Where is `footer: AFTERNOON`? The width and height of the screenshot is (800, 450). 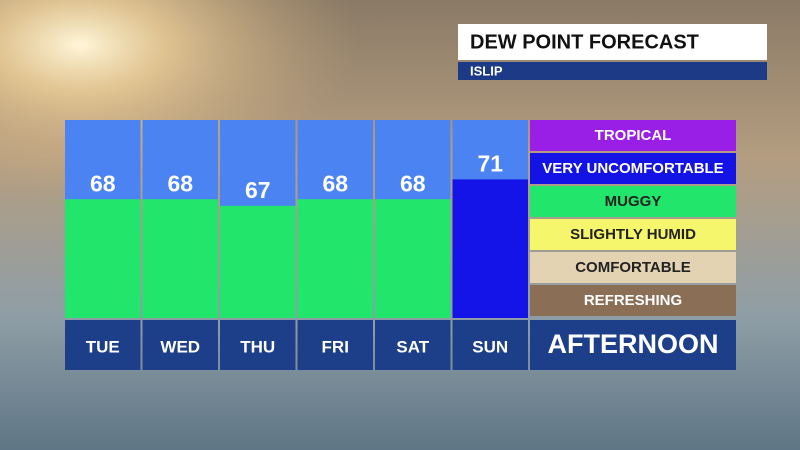 footer: AFTERNOON is located at coordinates (633, 344).